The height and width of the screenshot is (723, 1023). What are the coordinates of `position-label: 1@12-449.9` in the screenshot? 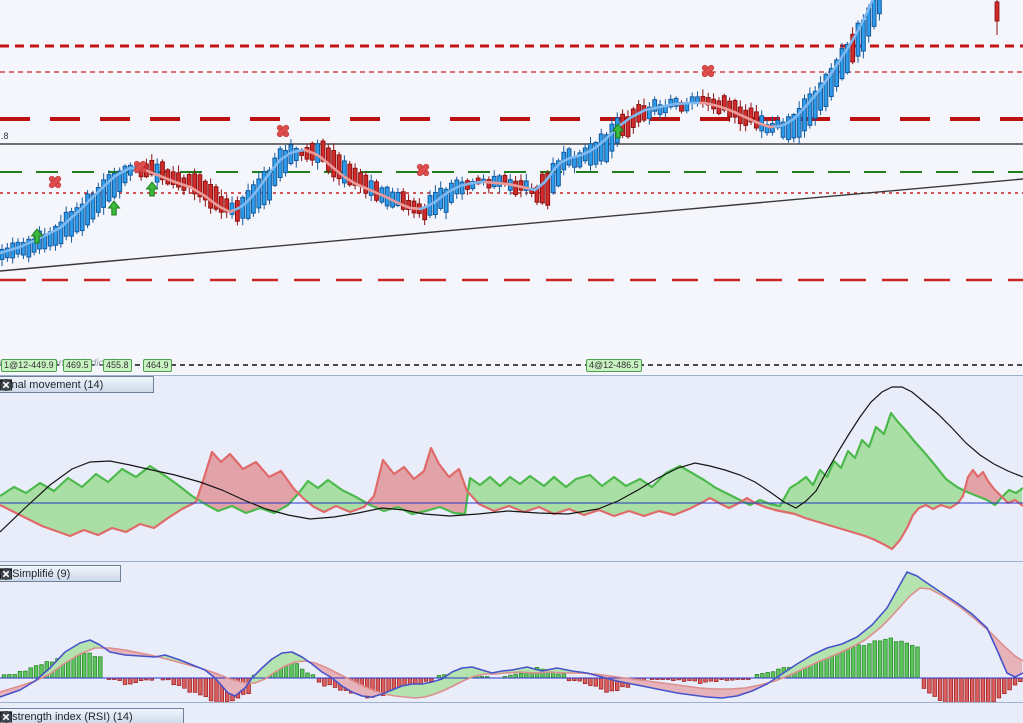 It's located at (29, 365).